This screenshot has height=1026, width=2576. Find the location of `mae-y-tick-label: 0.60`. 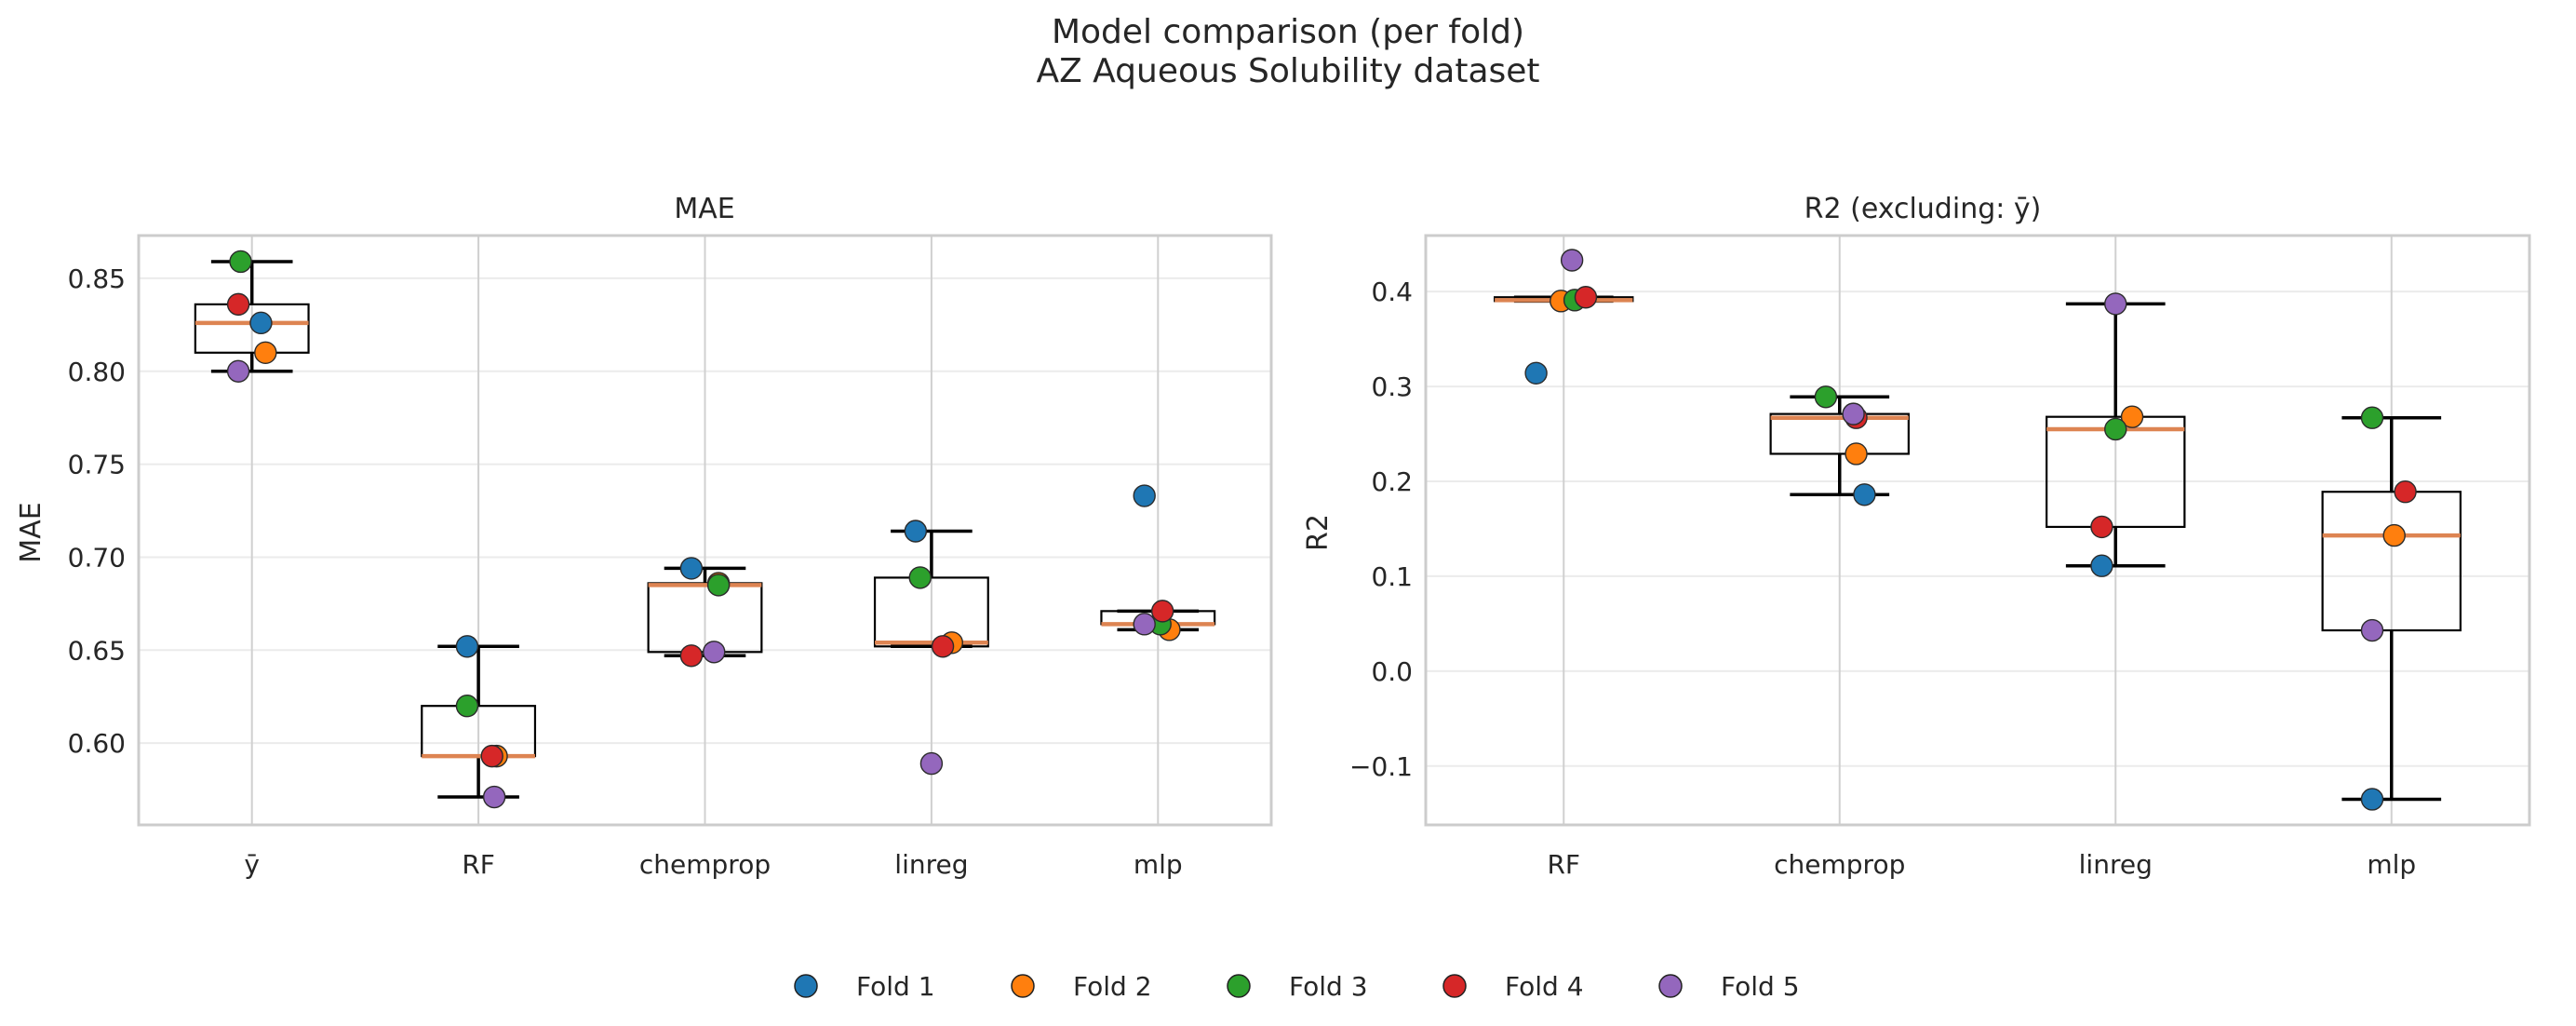

mae-y-tick-label: 0.60 is located at coordinates (97, 743).